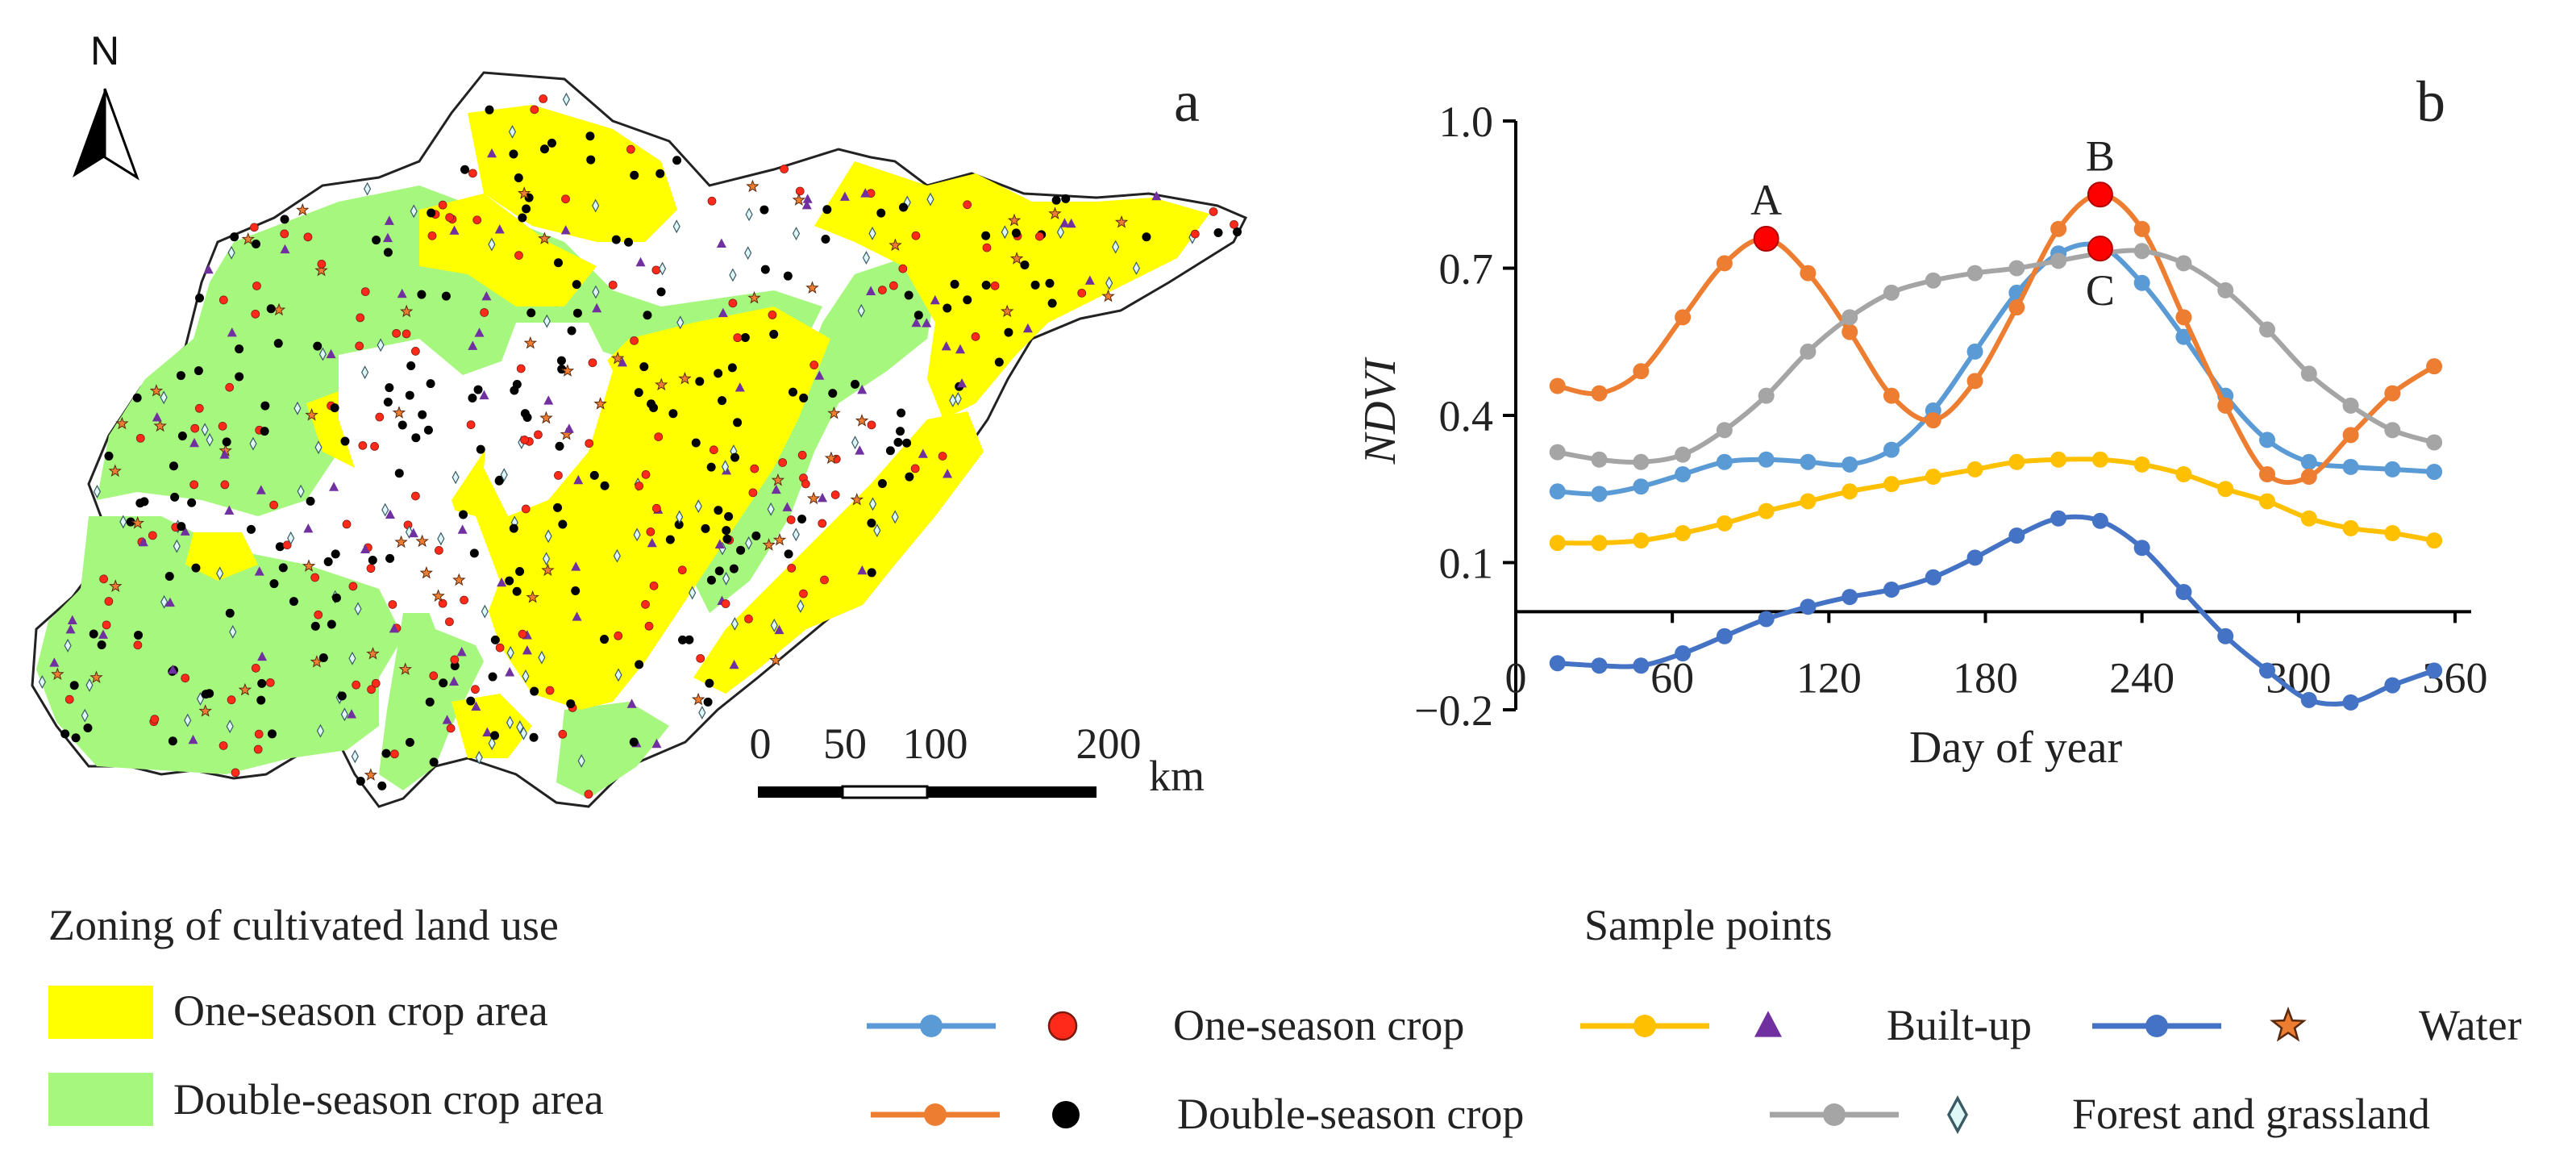 This screenshot has height=1176, width=2576. I want to click on legend-symbol-one-season-crop, so click(1063, 1026).